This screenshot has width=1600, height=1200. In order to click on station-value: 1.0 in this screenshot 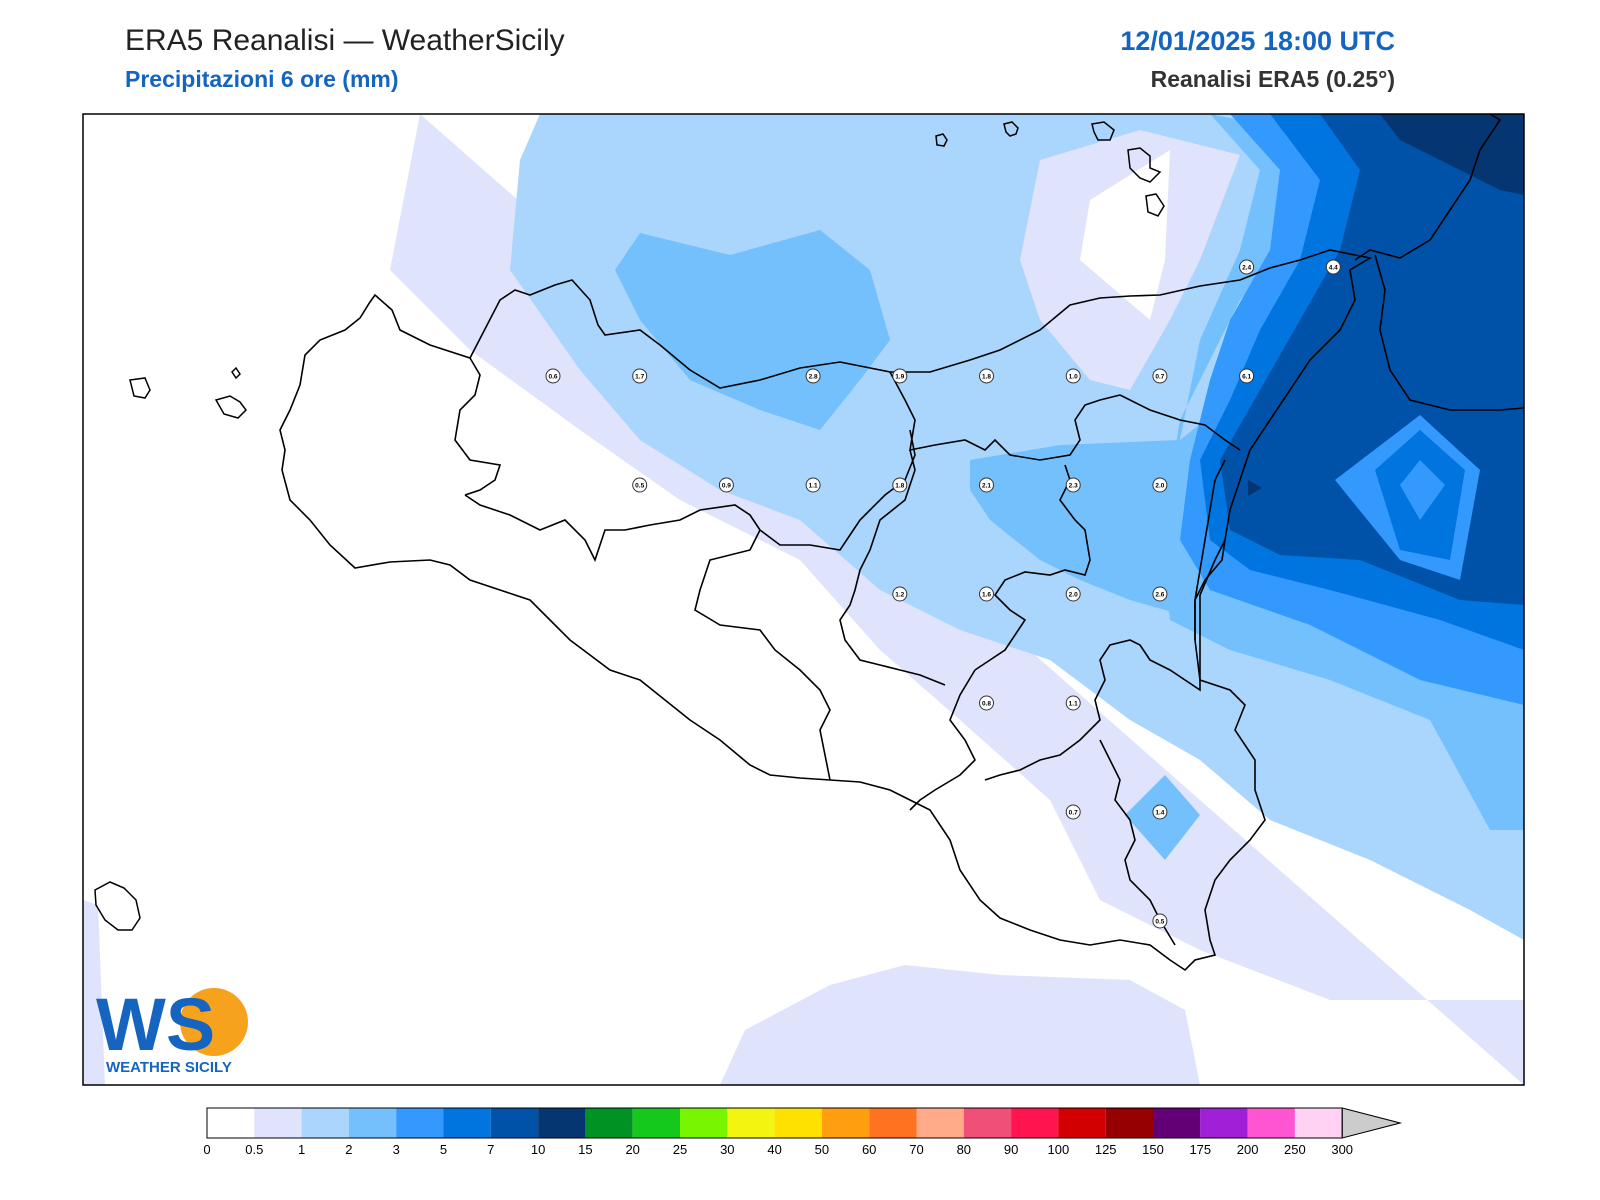, I will do `click(1073, 377)`.